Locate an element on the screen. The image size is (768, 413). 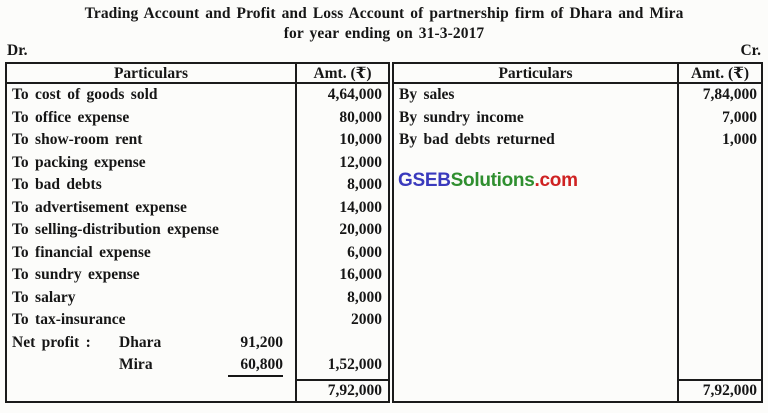
table-row: To tax-insurance 2000 is located at coordinates (197, 320).